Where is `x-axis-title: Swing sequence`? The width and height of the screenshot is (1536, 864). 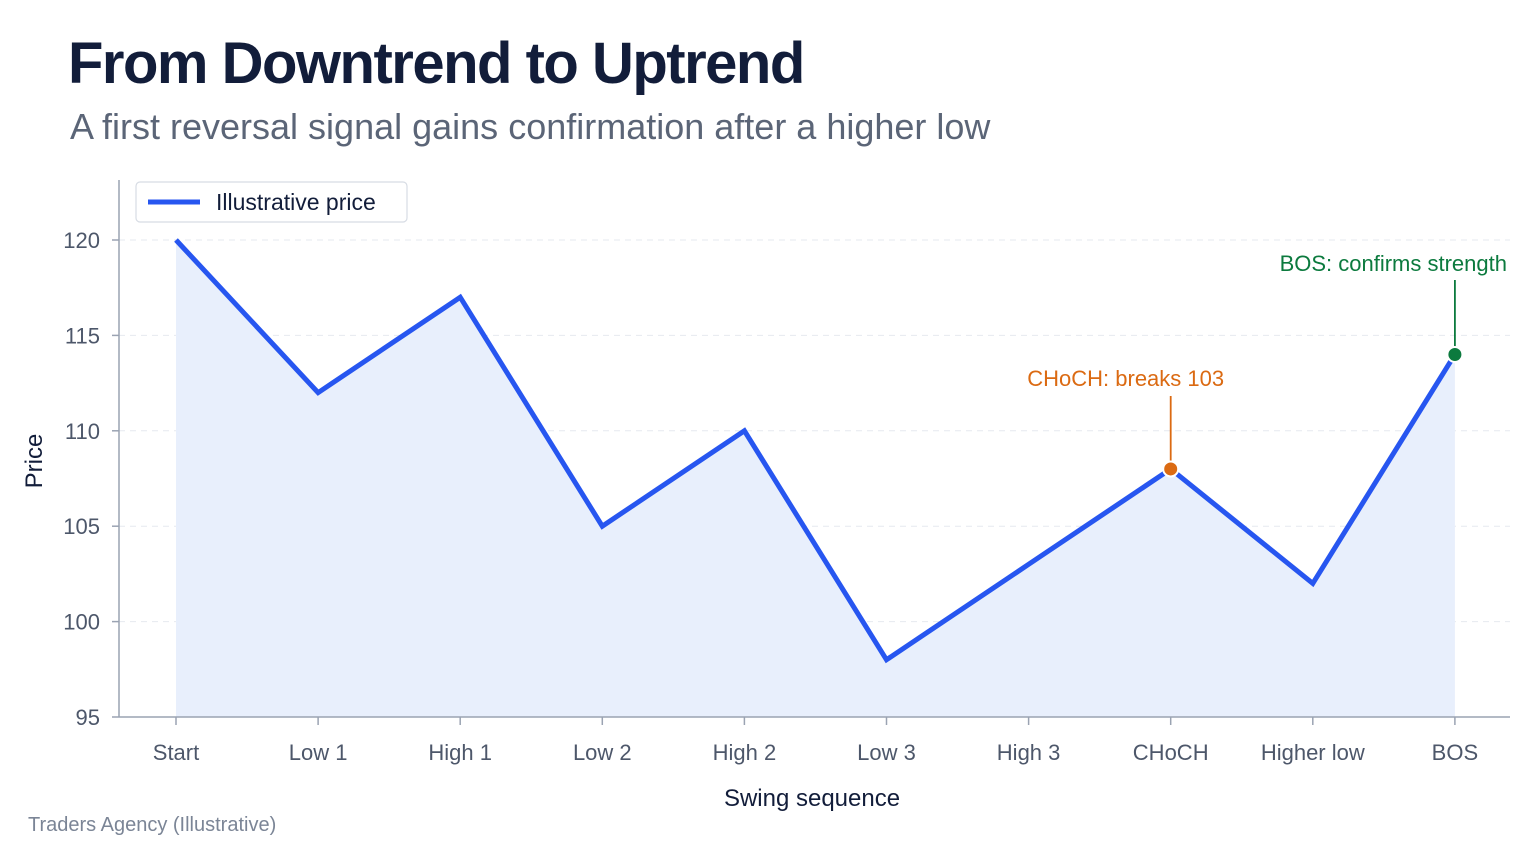 x-axis-title: Swing sequence is located at coordinates (812, 798).